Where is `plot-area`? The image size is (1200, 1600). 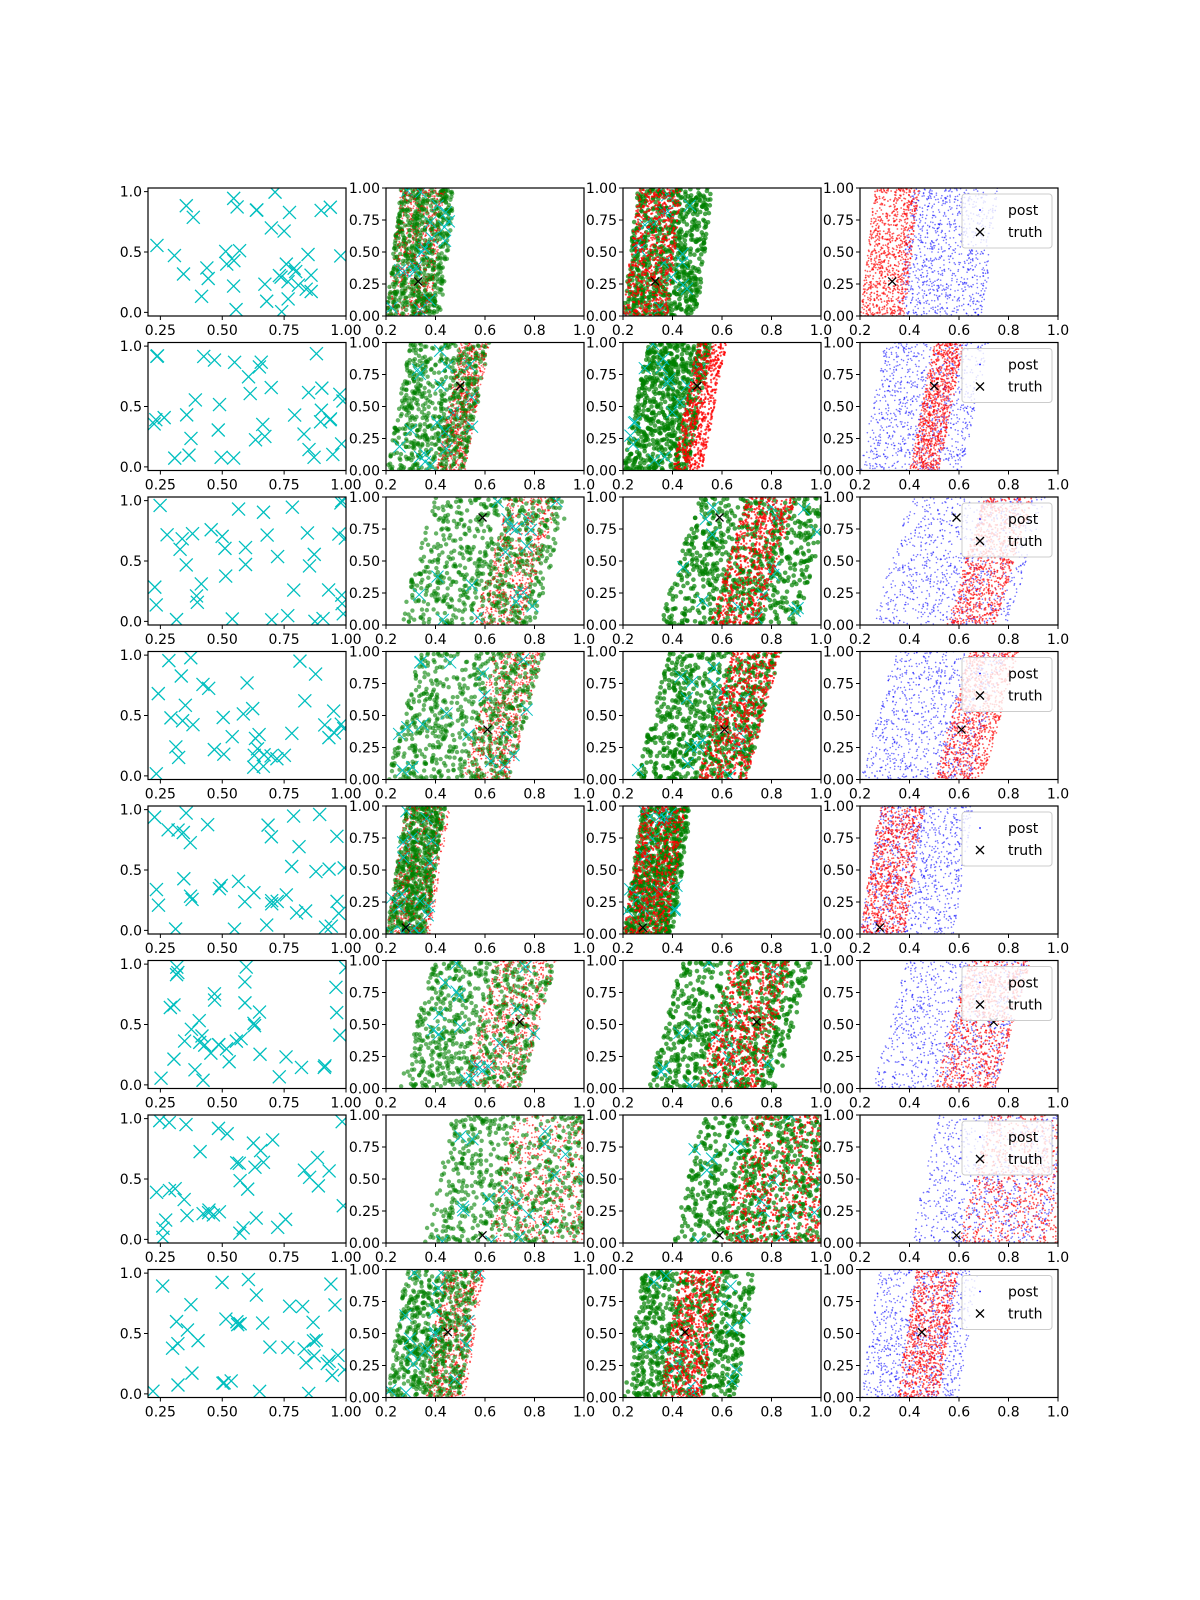
plot-area is located at coordinates (929, 252).